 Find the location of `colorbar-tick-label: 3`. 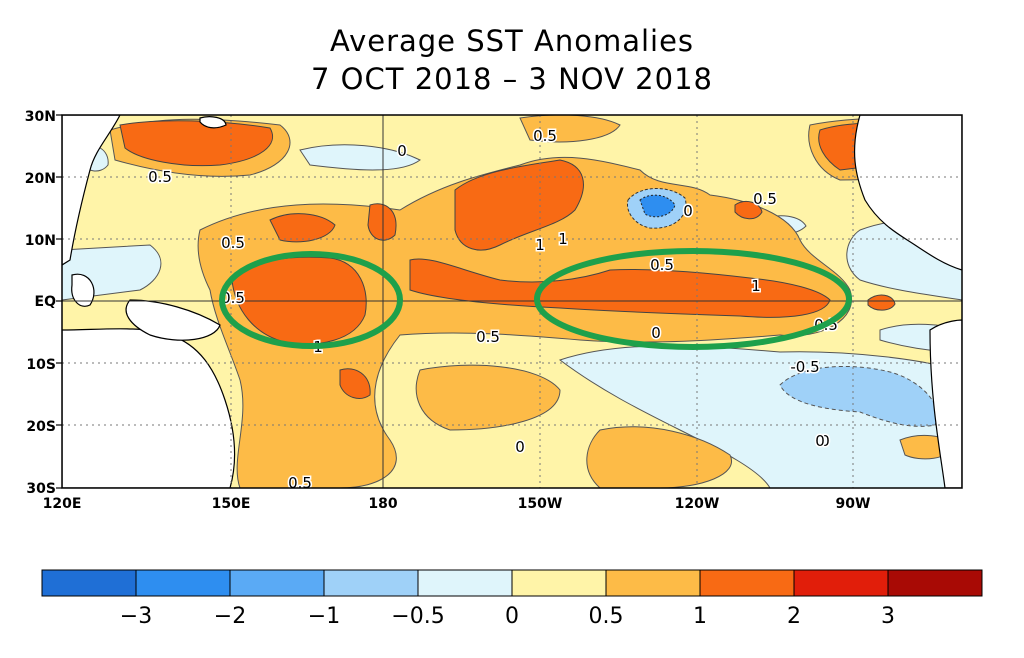

colorbar-tick-label: 3 is located at coordinates (888, 616).